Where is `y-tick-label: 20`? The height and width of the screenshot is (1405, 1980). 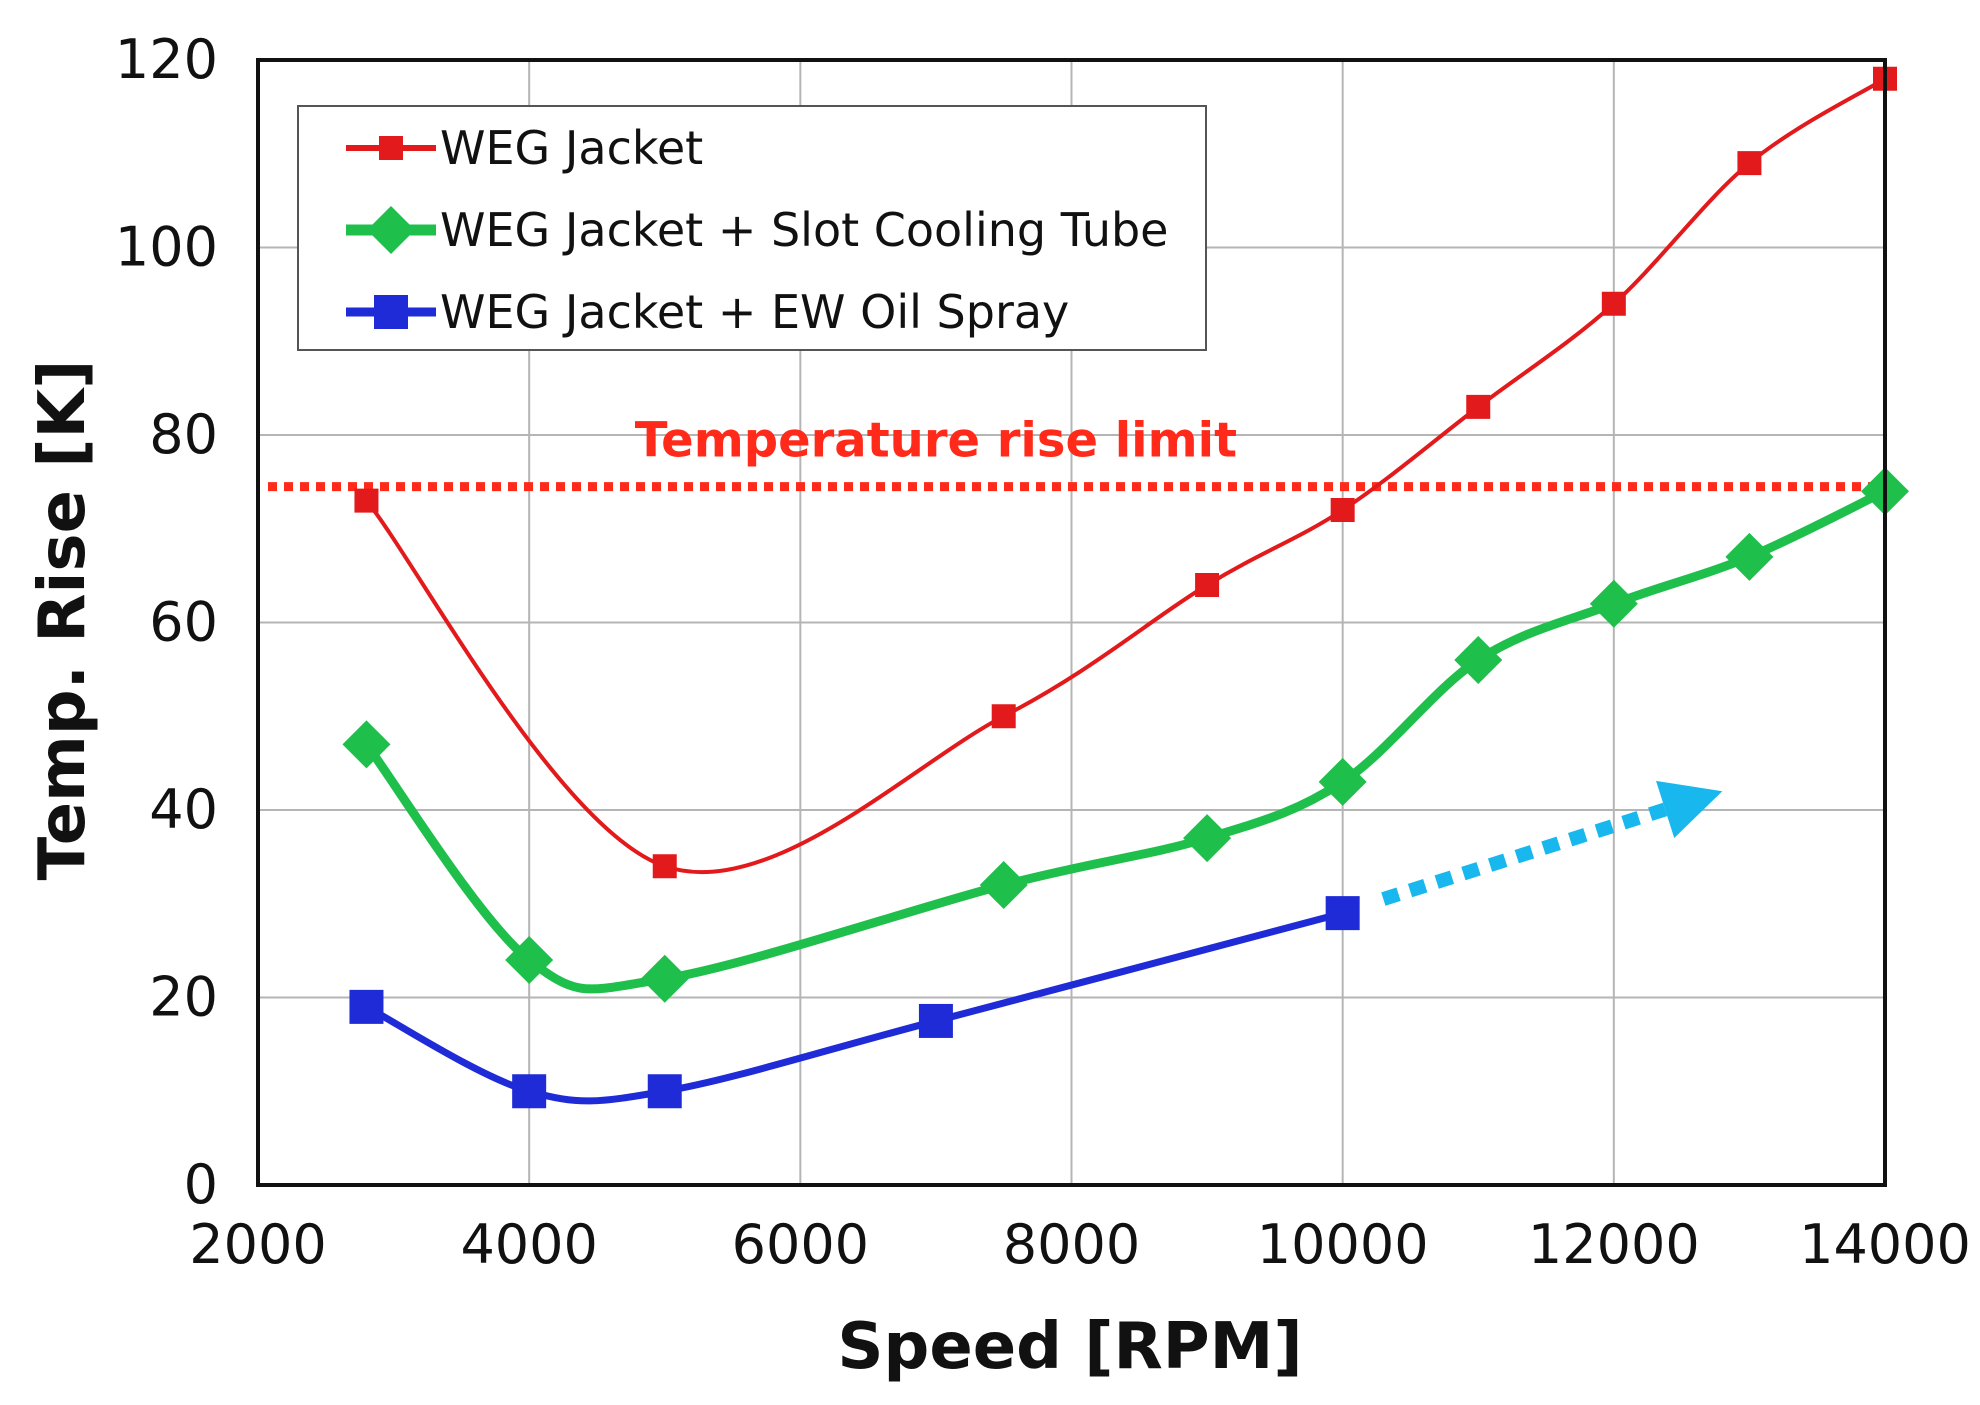 y-tick-label: 20 is located at coordinates (183, 997).